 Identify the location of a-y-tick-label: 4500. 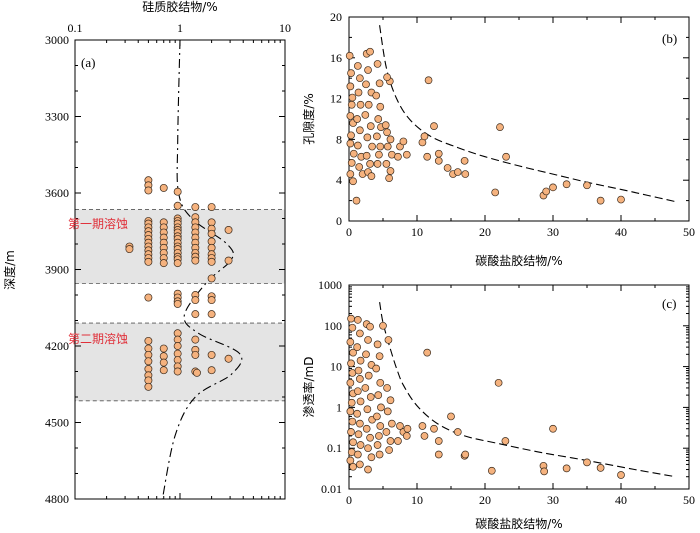
(57, 423).